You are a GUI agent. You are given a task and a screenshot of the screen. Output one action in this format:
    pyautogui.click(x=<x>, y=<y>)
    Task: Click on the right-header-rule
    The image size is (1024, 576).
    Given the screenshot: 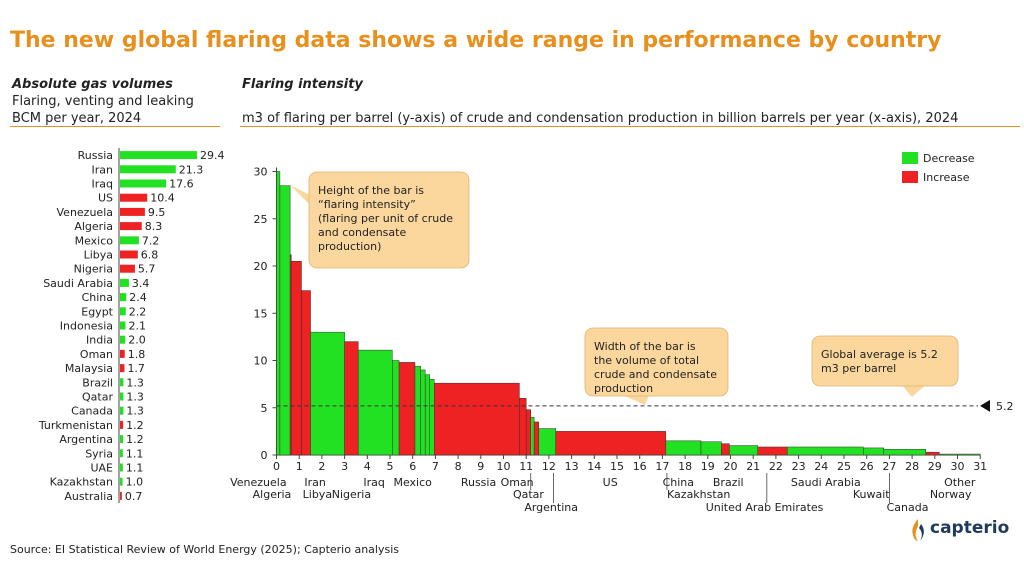 What is the action you would take?
    pyautogui.click(x=630, y=126)
    